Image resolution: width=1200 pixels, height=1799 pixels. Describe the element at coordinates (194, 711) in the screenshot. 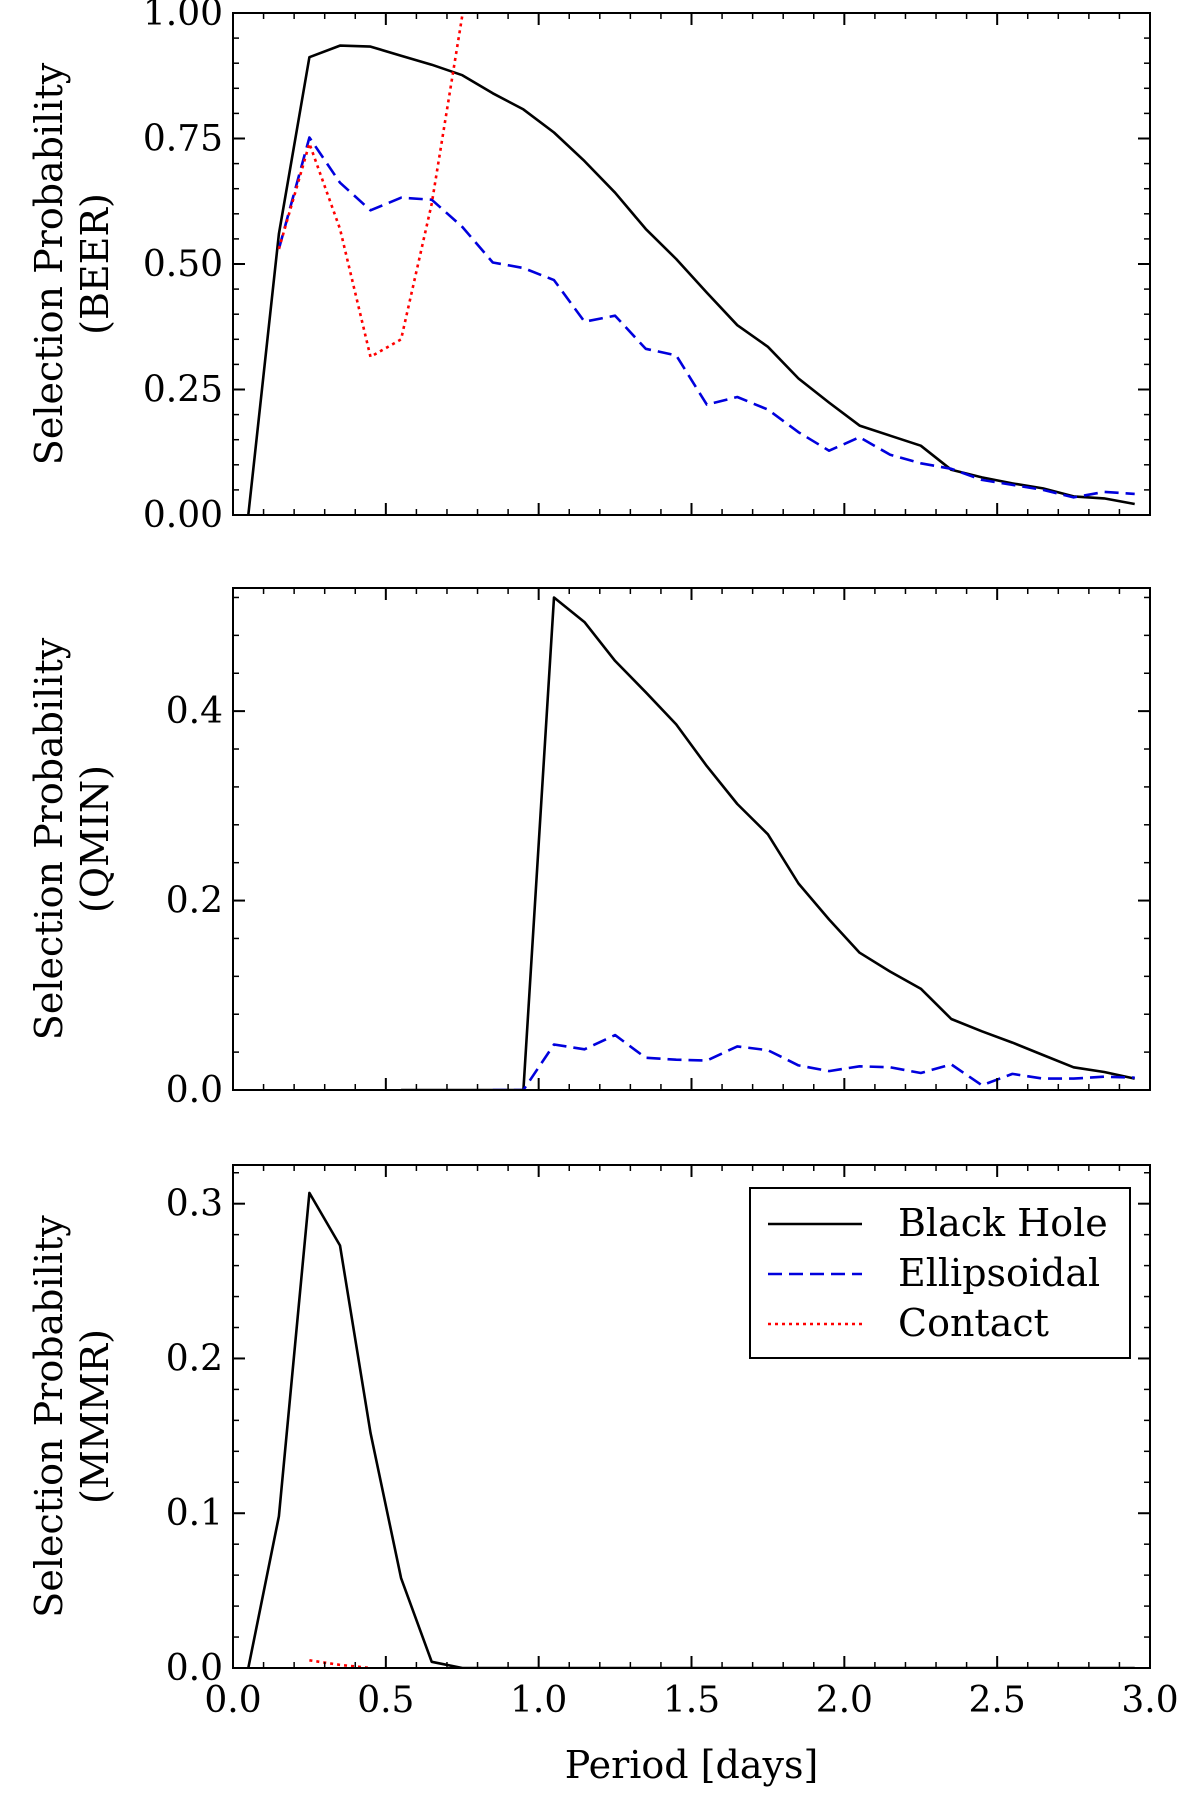

I see `y-tick-label: 0.4` at that location.